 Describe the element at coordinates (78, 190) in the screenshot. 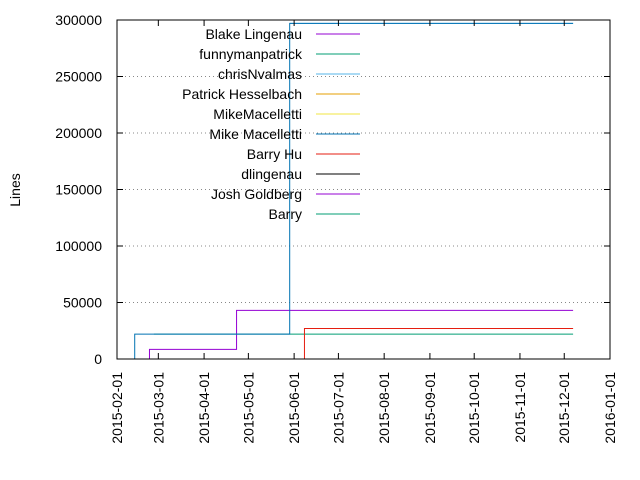

I see `y-tick-label: 150000` at that location.